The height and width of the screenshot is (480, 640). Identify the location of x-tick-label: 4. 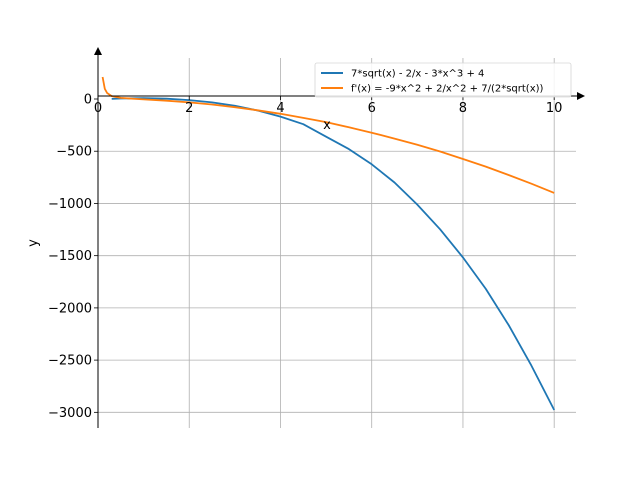
(280, 108).